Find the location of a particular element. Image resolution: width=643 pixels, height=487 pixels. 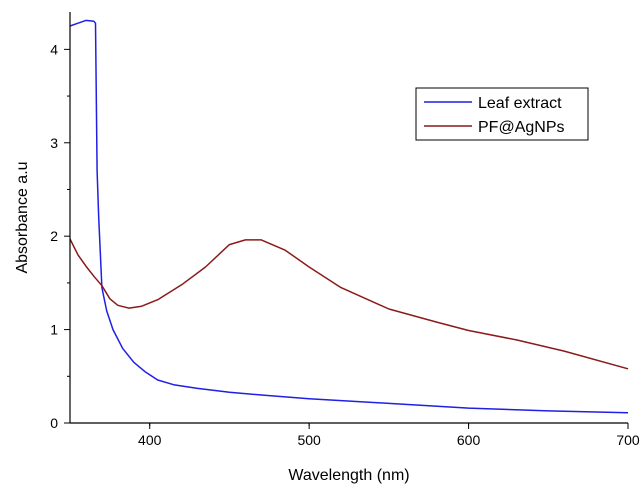

x-tick-label: 600 is located at coordinates (469, 440).